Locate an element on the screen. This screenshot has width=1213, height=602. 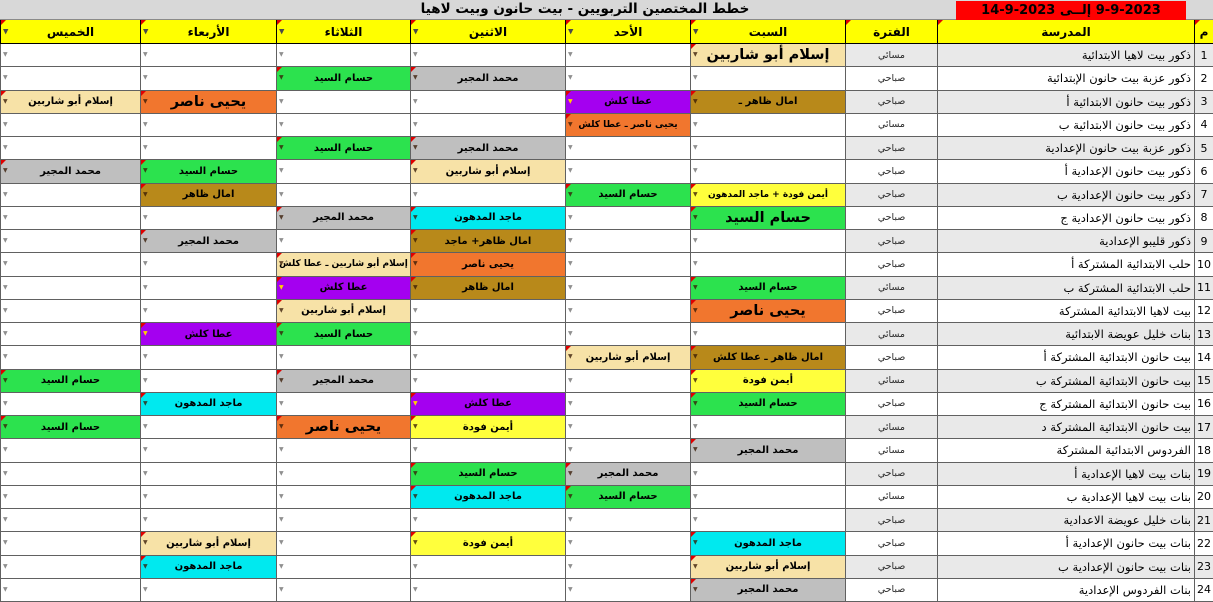
school-name-cell: ذكور بيت لاهيا الابتدائية is located at coordinates (1065, 56).